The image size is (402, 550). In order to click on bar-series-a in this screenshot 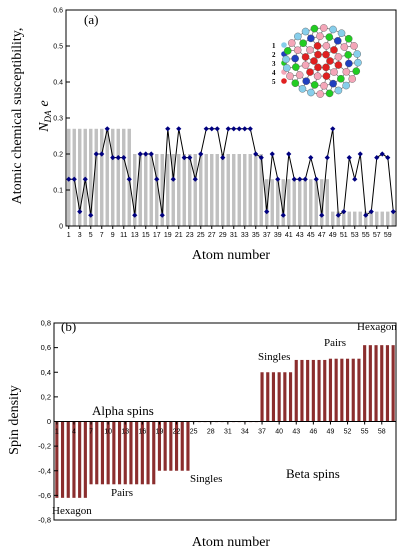, I will do `click(231, 177)`.